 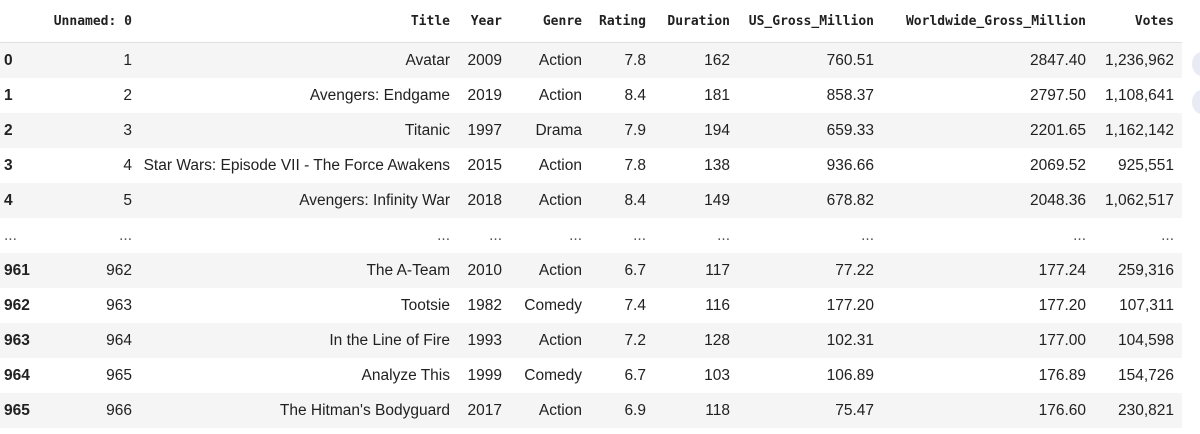 What do you see at coordinates (1062, 375) in the screenshot?
I see `table-cell: 176.89` at bounding box center [1062, 375].